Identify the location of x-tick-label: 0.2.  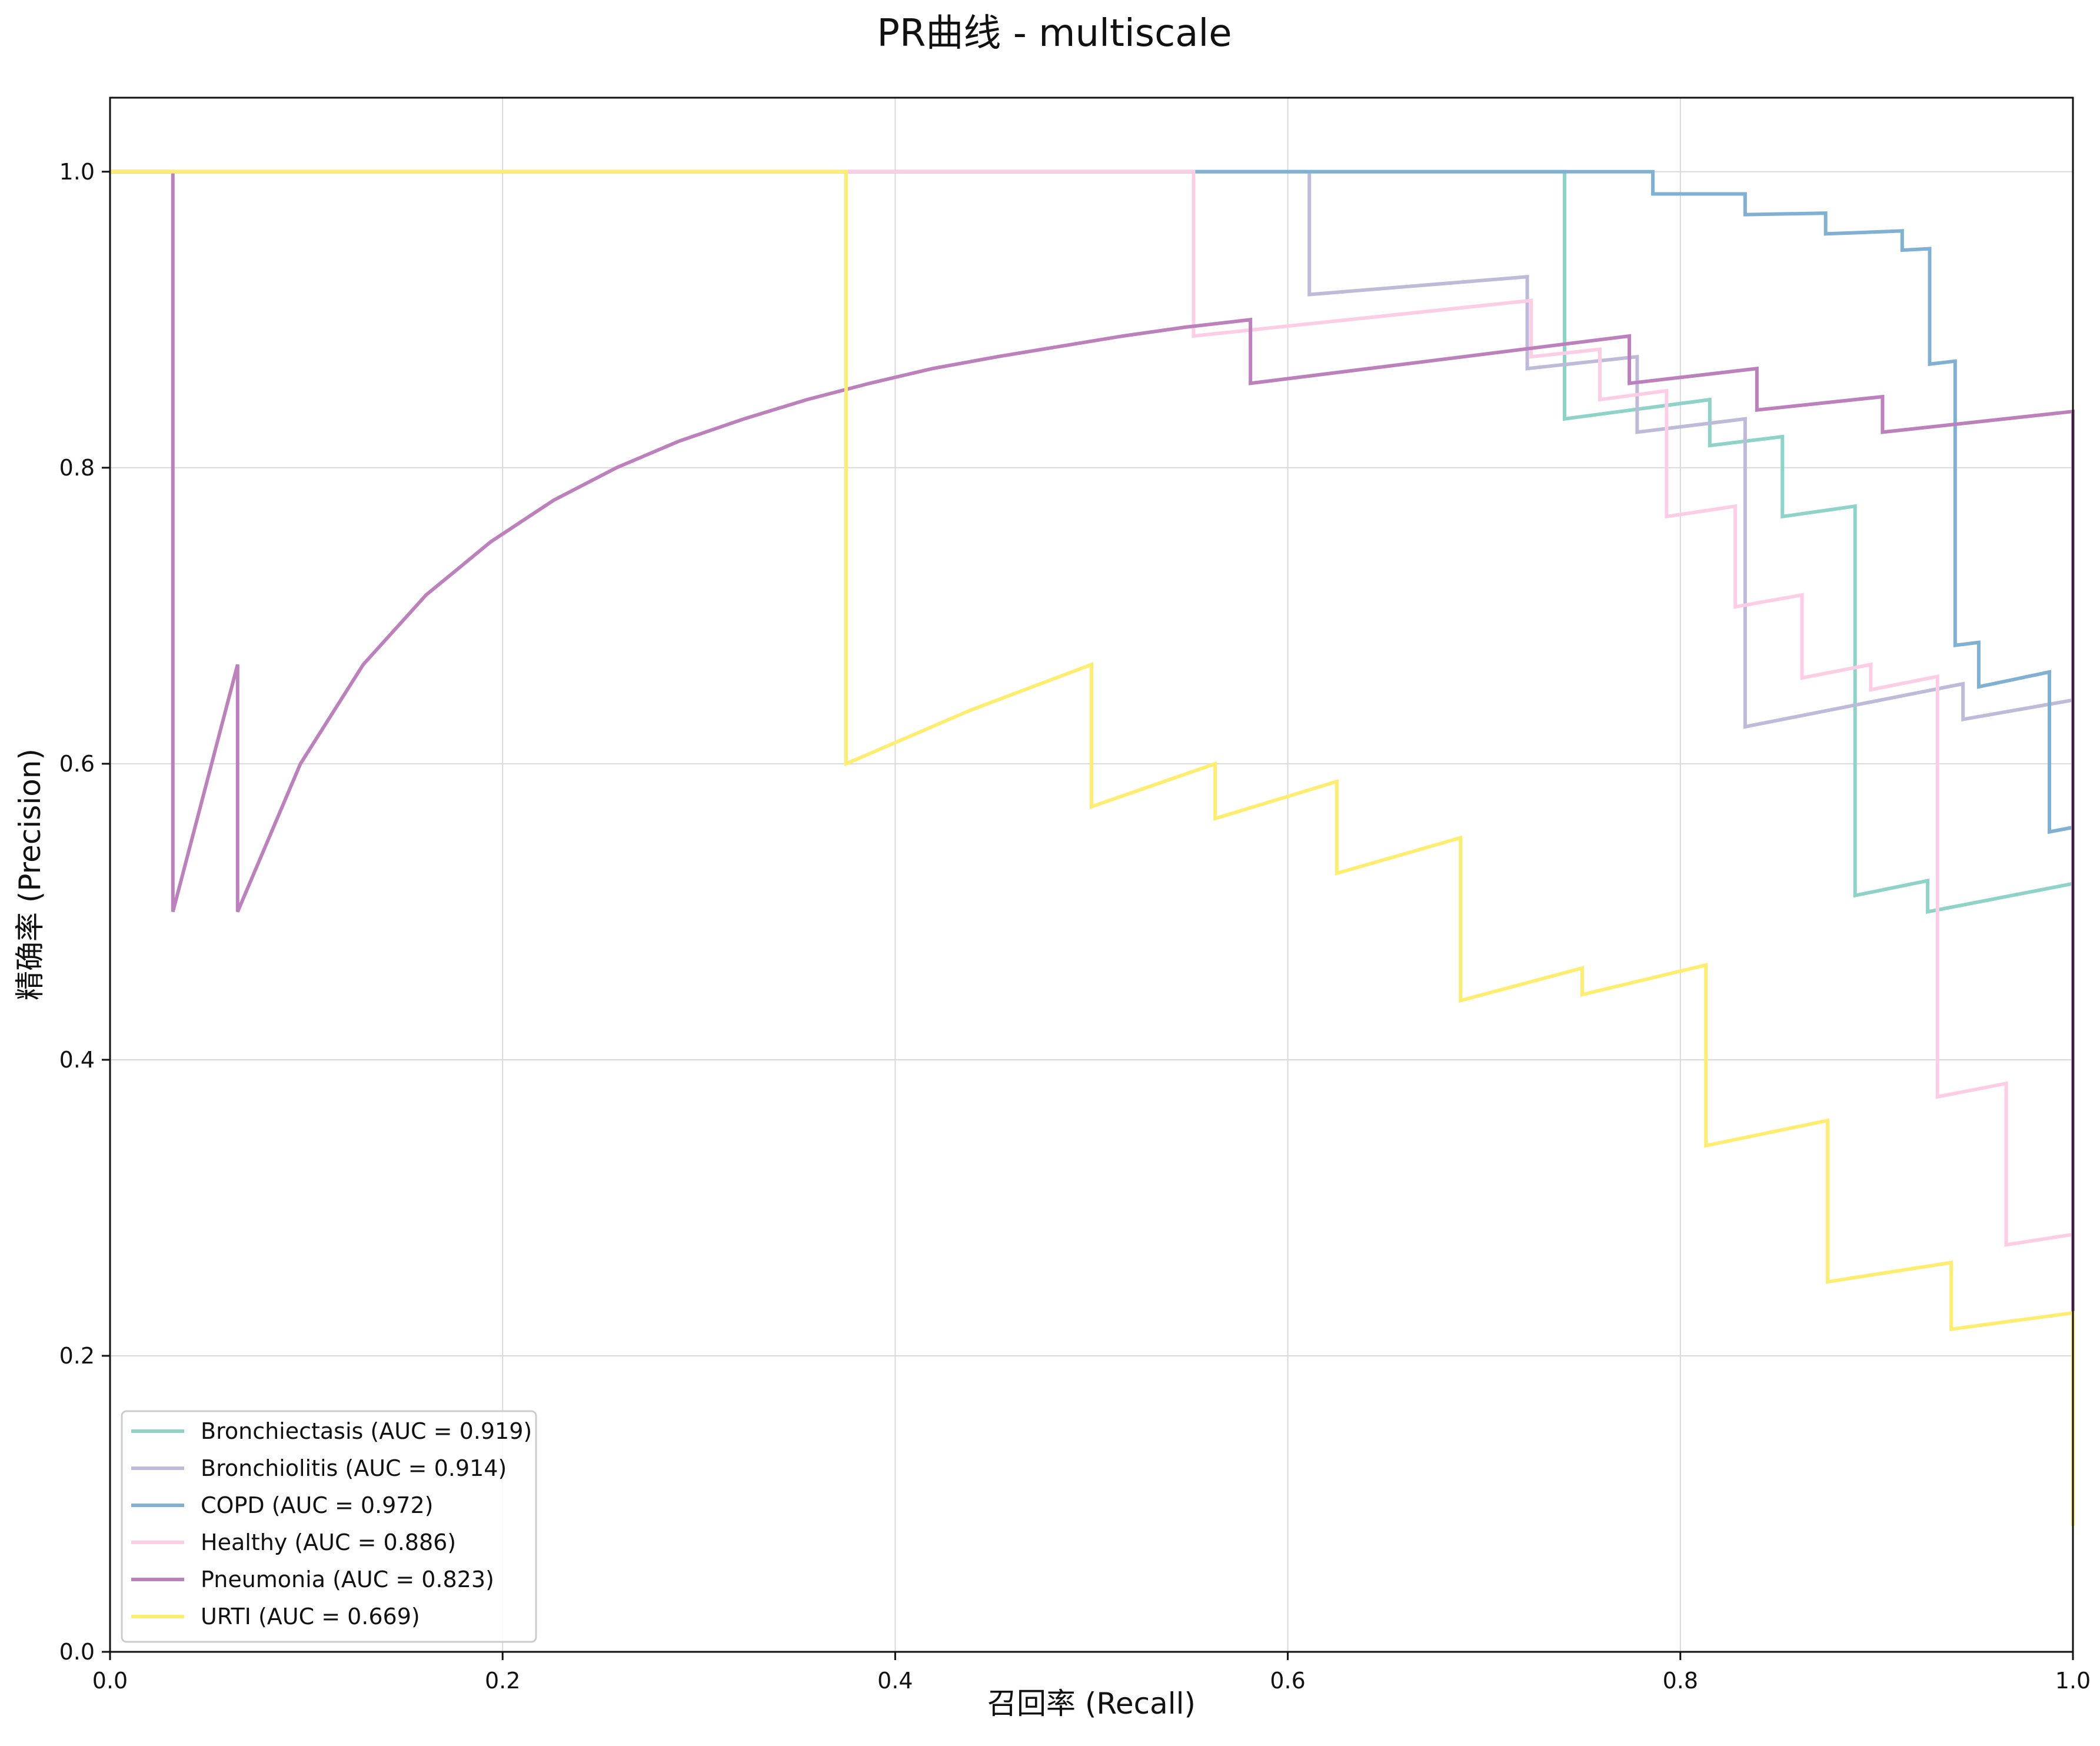
(502, 1681).